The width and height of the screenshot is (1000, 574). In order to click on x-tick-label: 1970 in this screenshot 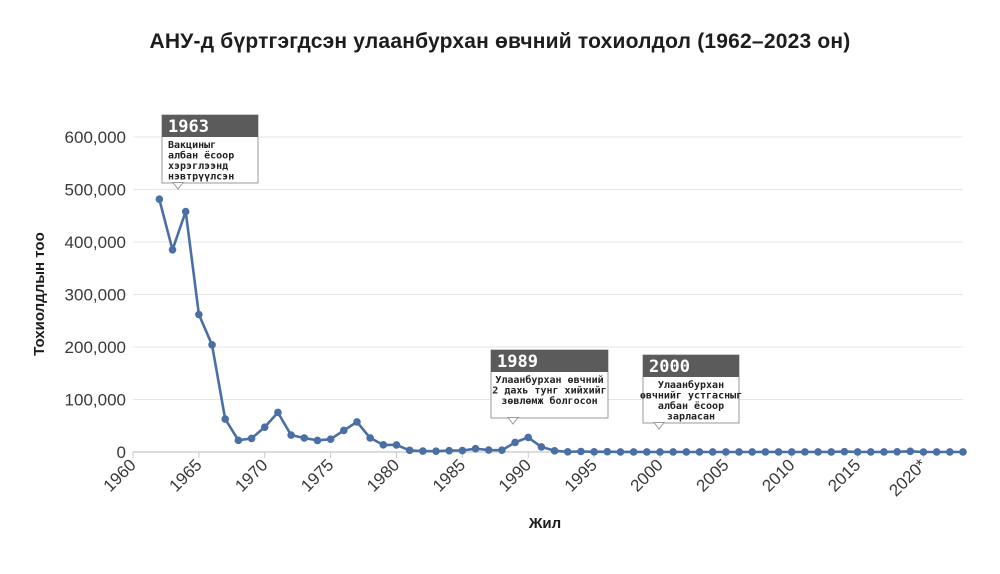, I will do `click(251, 475)`.